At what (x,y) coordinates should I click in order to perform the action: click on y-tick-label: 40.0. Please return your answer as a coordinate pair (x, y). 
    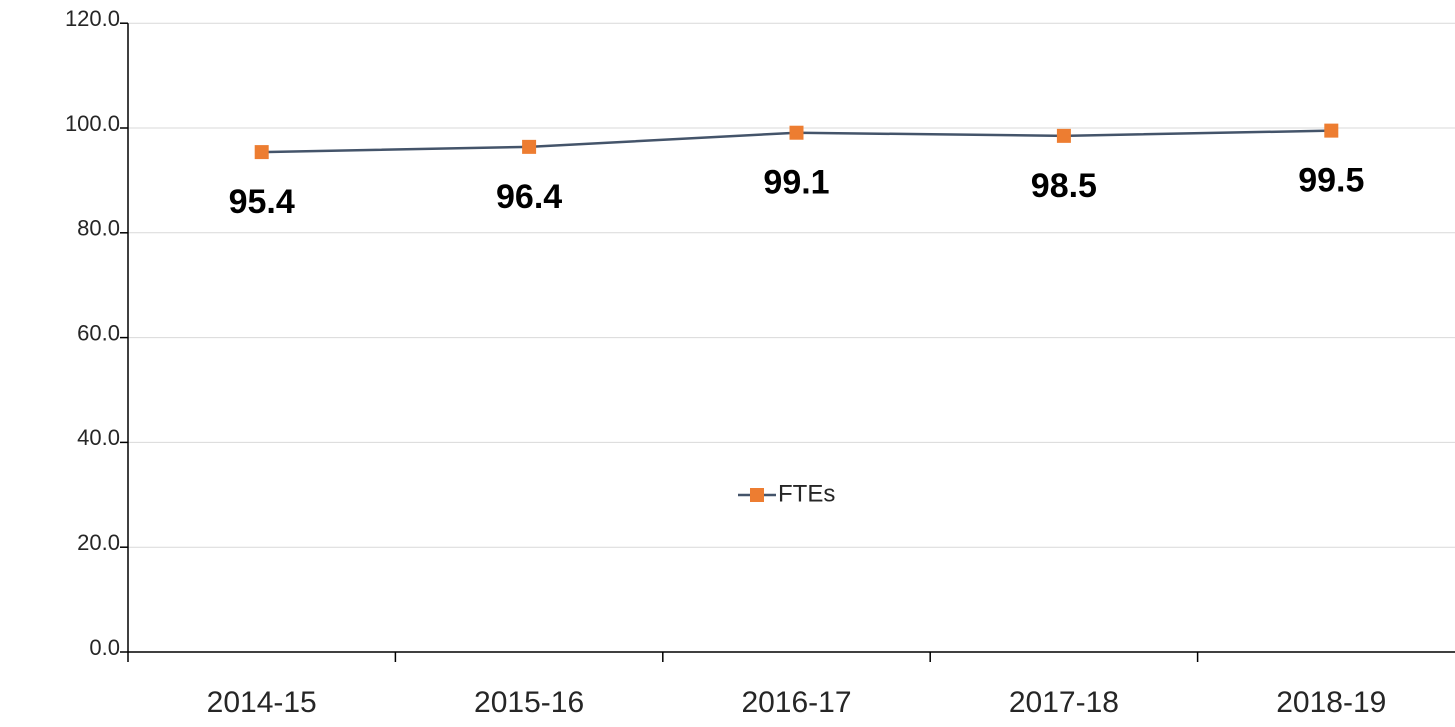
    Looking at the image, I should click on (98, 437).